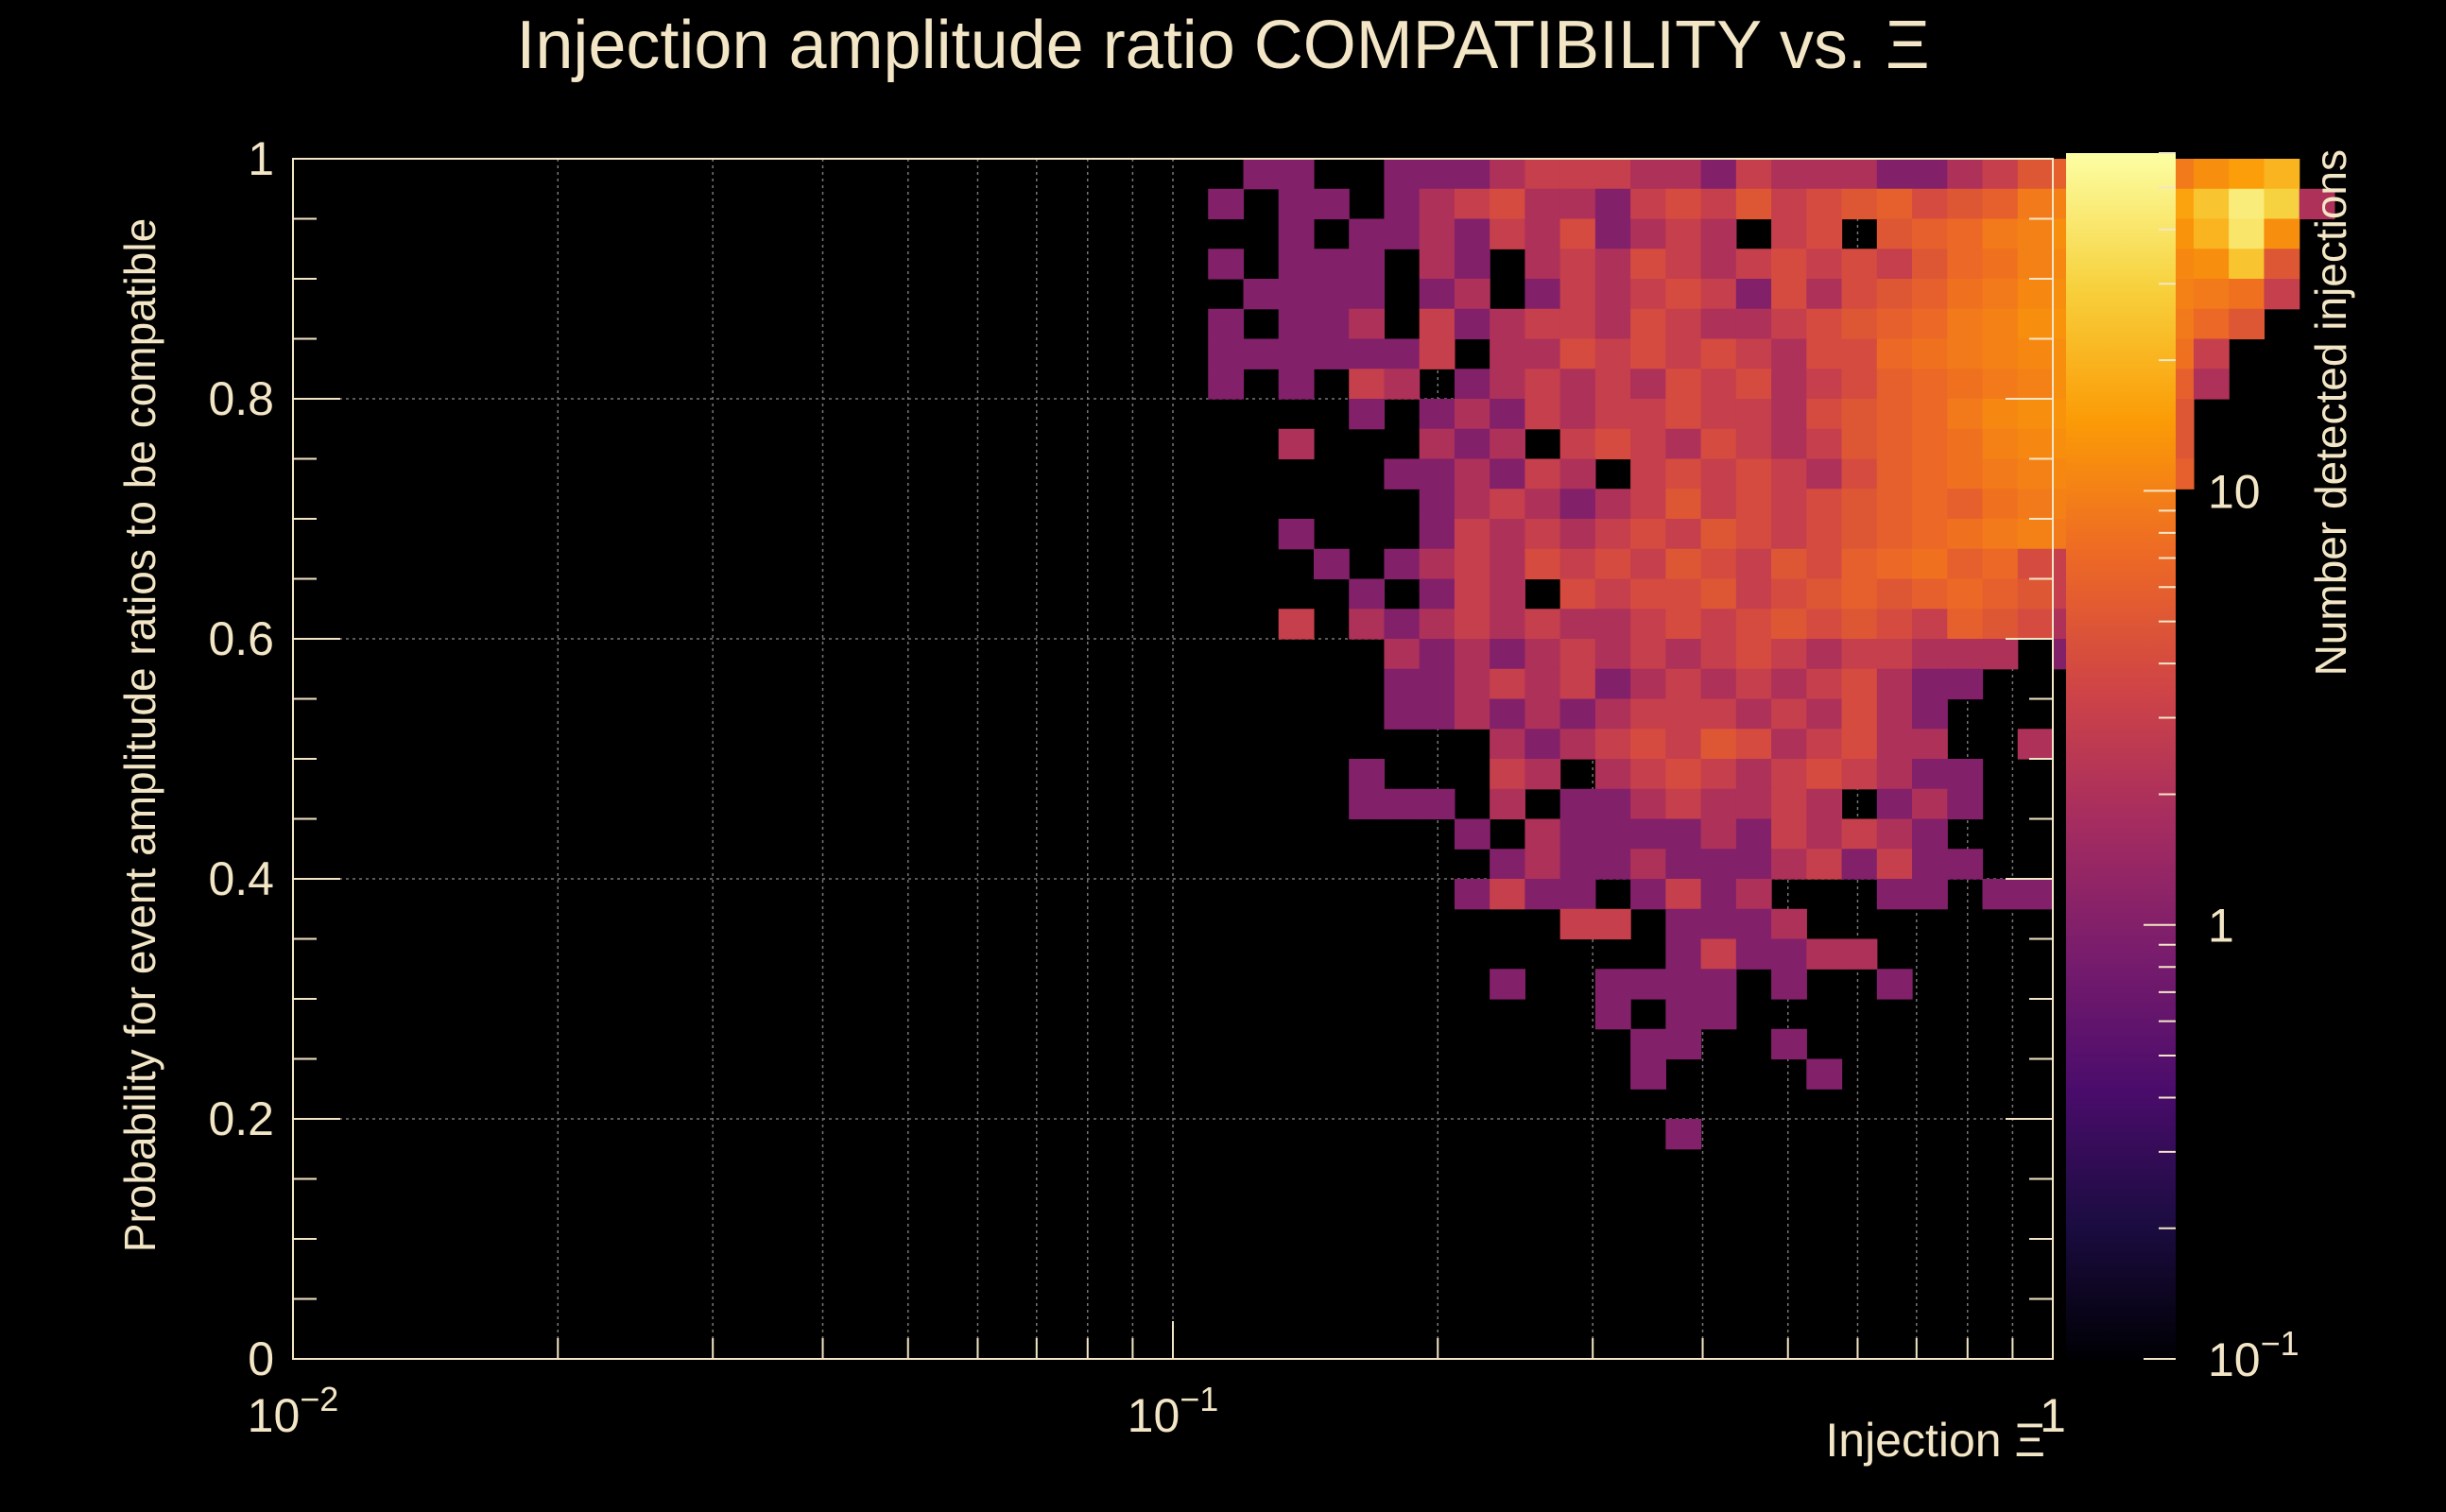  Describe the element at coordinates (241, 1118) in the screenshot. I see `y-tick-label: 0.2` at that location.